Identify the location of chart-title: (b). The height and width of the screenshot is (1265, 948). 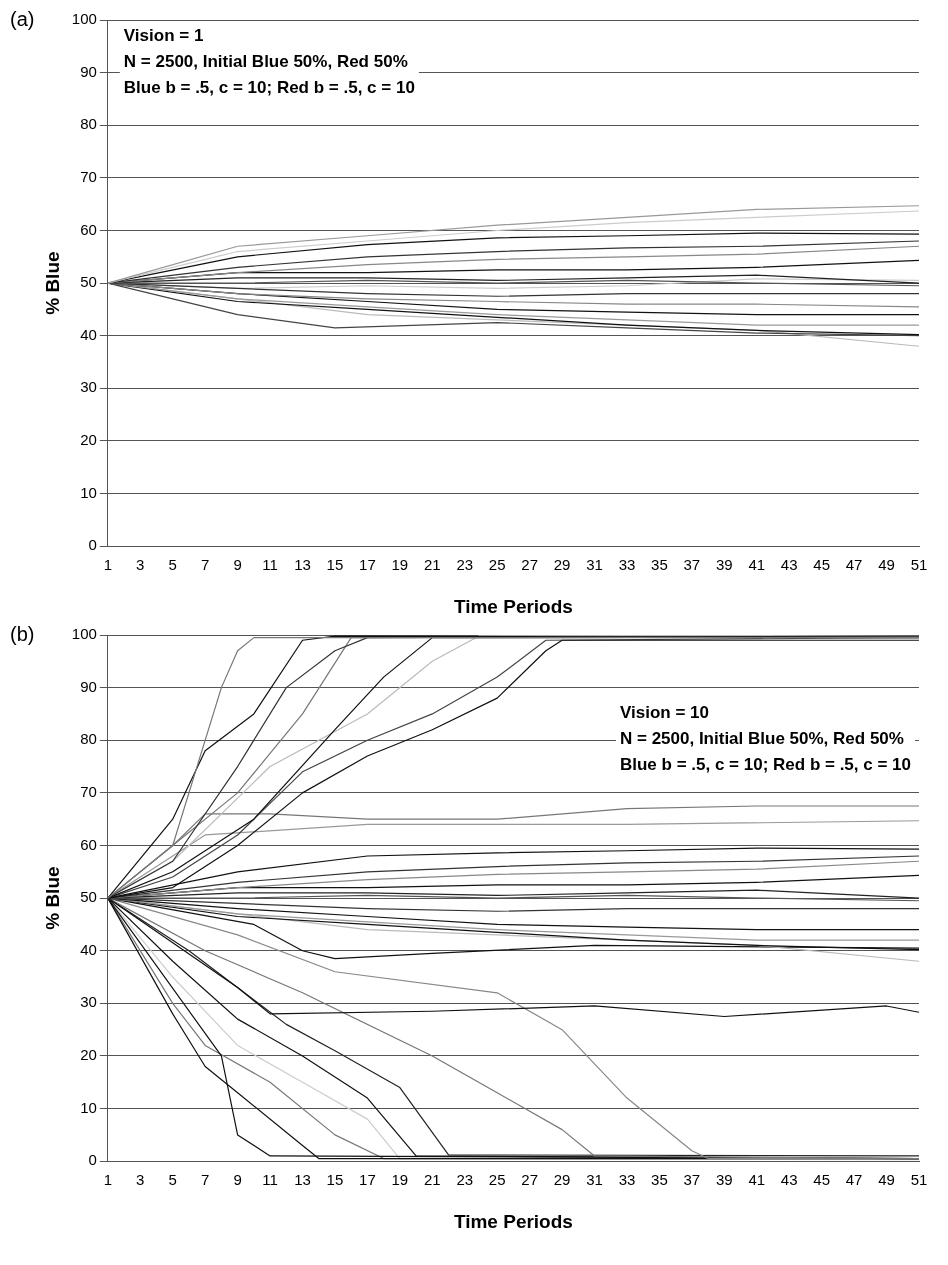
(22, 633).